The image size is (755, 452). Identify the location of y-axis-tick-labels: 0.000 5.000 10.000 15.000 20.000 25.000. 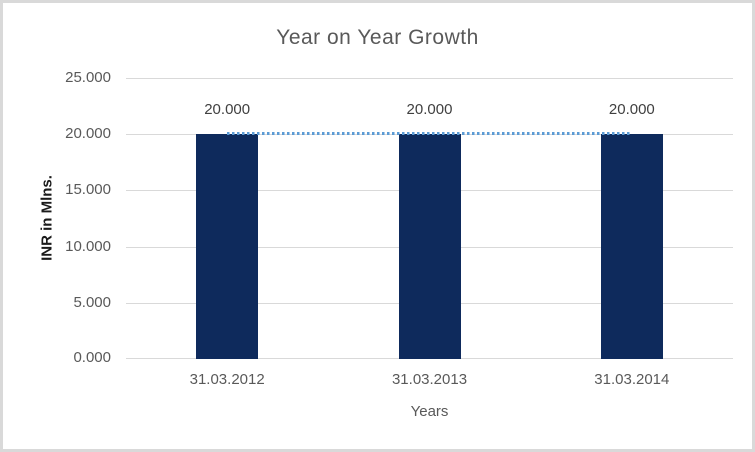
(71, 217).